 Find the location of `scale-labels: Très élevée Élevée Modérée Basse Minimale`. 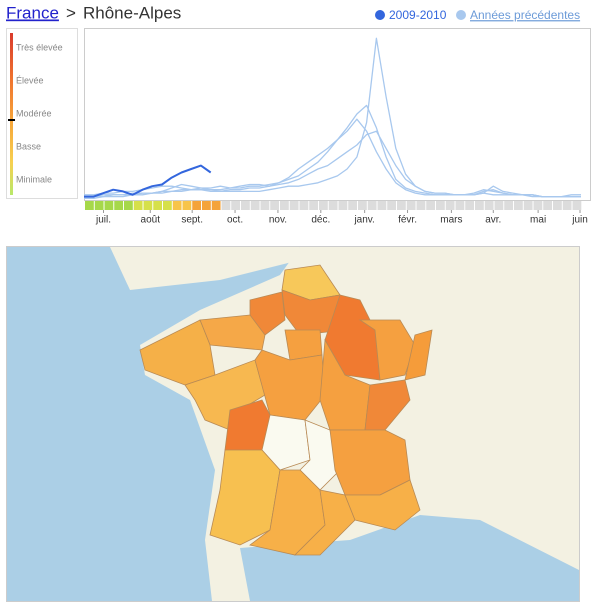

scale-labels: Très élevée Élevée Modérée Basse Minimale is located at coordinates (39, 113).